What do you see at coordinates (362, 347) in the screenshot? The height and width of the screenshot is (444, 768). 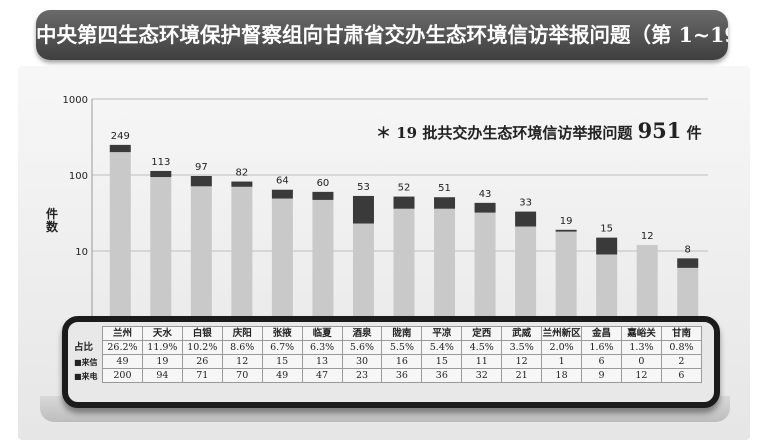 I see `table-cell-share: 5.6%` at bounding box center [362, 347].